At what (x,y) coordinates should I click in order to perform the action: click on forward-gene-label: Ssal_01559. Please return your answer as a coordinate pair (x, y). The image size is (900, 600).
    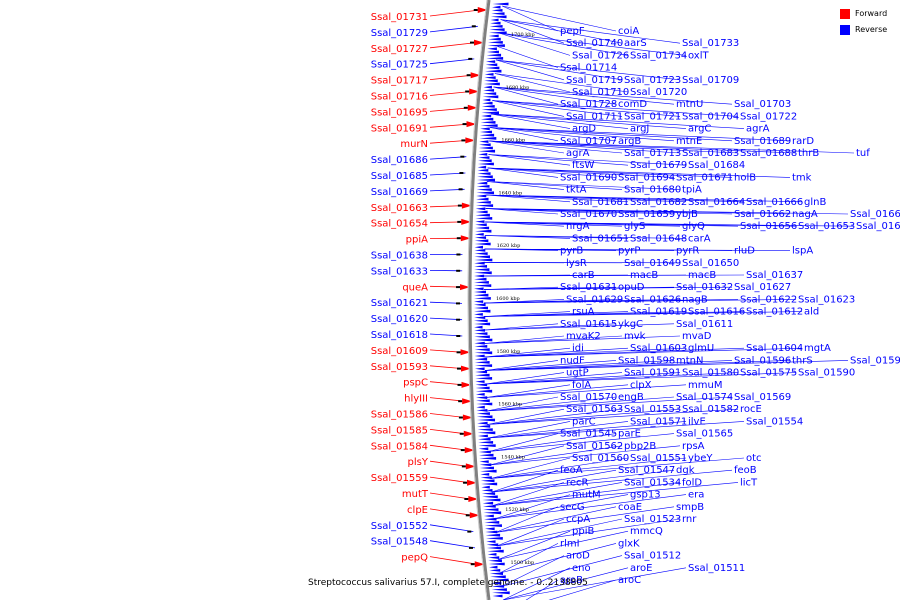
    Looking at the image, I should click on (399, 478).